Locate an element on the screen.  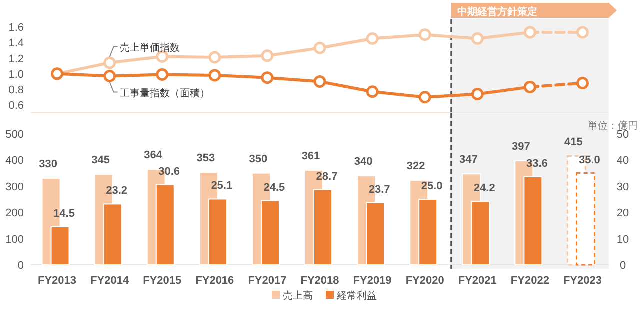
data-label: 415 is located at coordinates (573, 142).